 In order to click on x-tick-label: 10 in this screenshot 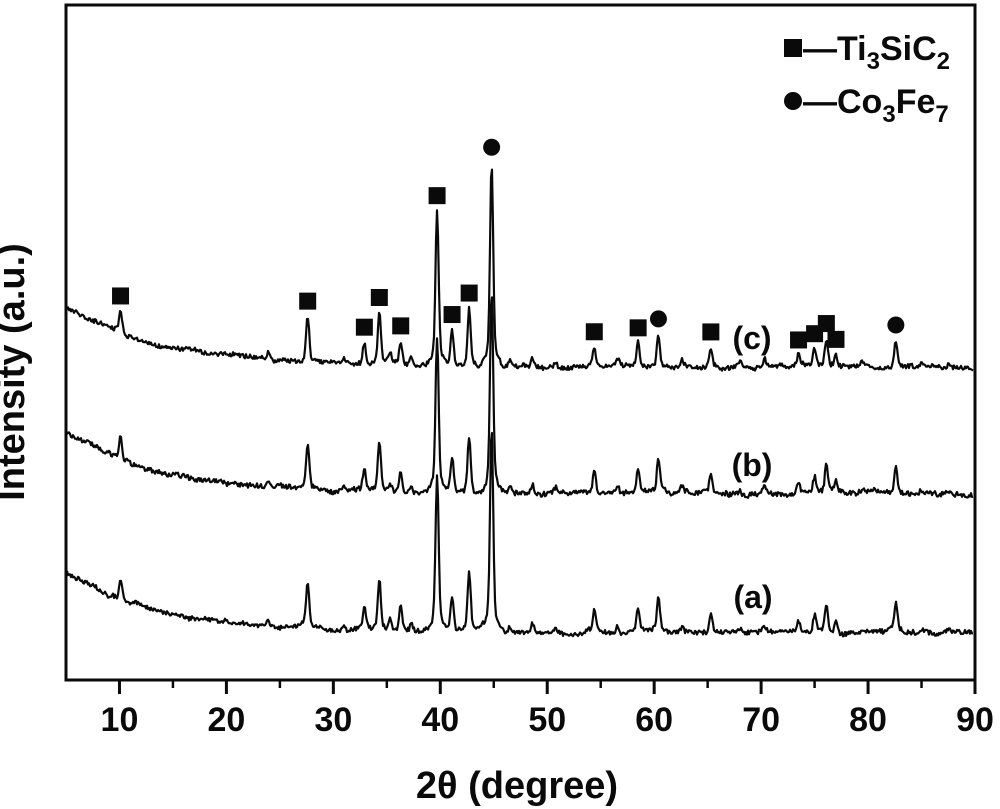, I will do `click(120, 720)`.